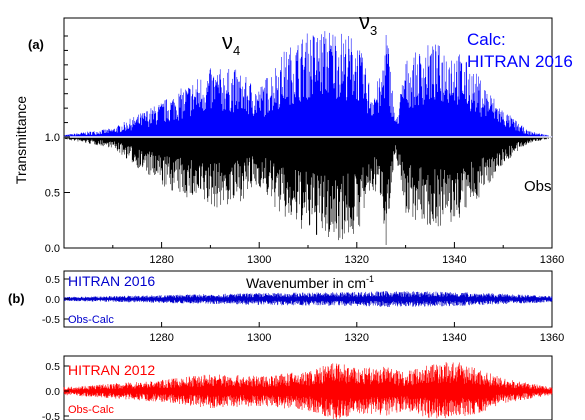 This screenshot has width=585, height=420. I want to click on obs-calc-label-c: Obs-Calc, so click(91, 410).